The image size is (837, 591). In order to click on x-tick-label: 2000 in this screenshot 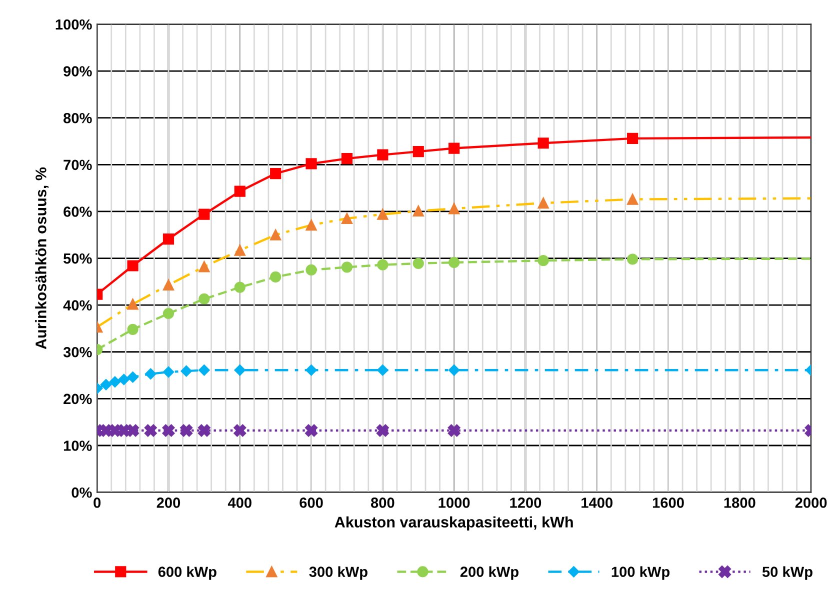, I will do `click(811, 503)`.